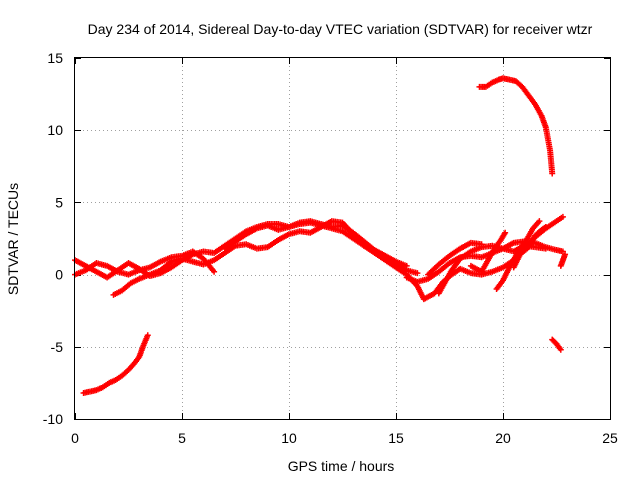  I want to click on x-tick-label: 0, so click(75, 438).